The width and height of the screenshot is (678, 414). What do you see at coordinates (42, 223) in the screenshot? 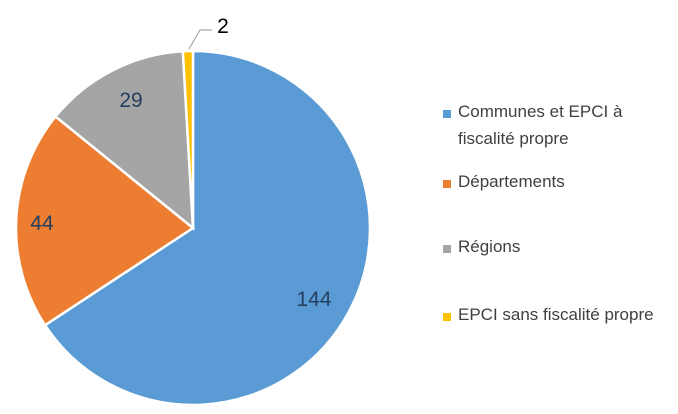
I see `data-label-departements: 44` at bounding box center [42, 223].